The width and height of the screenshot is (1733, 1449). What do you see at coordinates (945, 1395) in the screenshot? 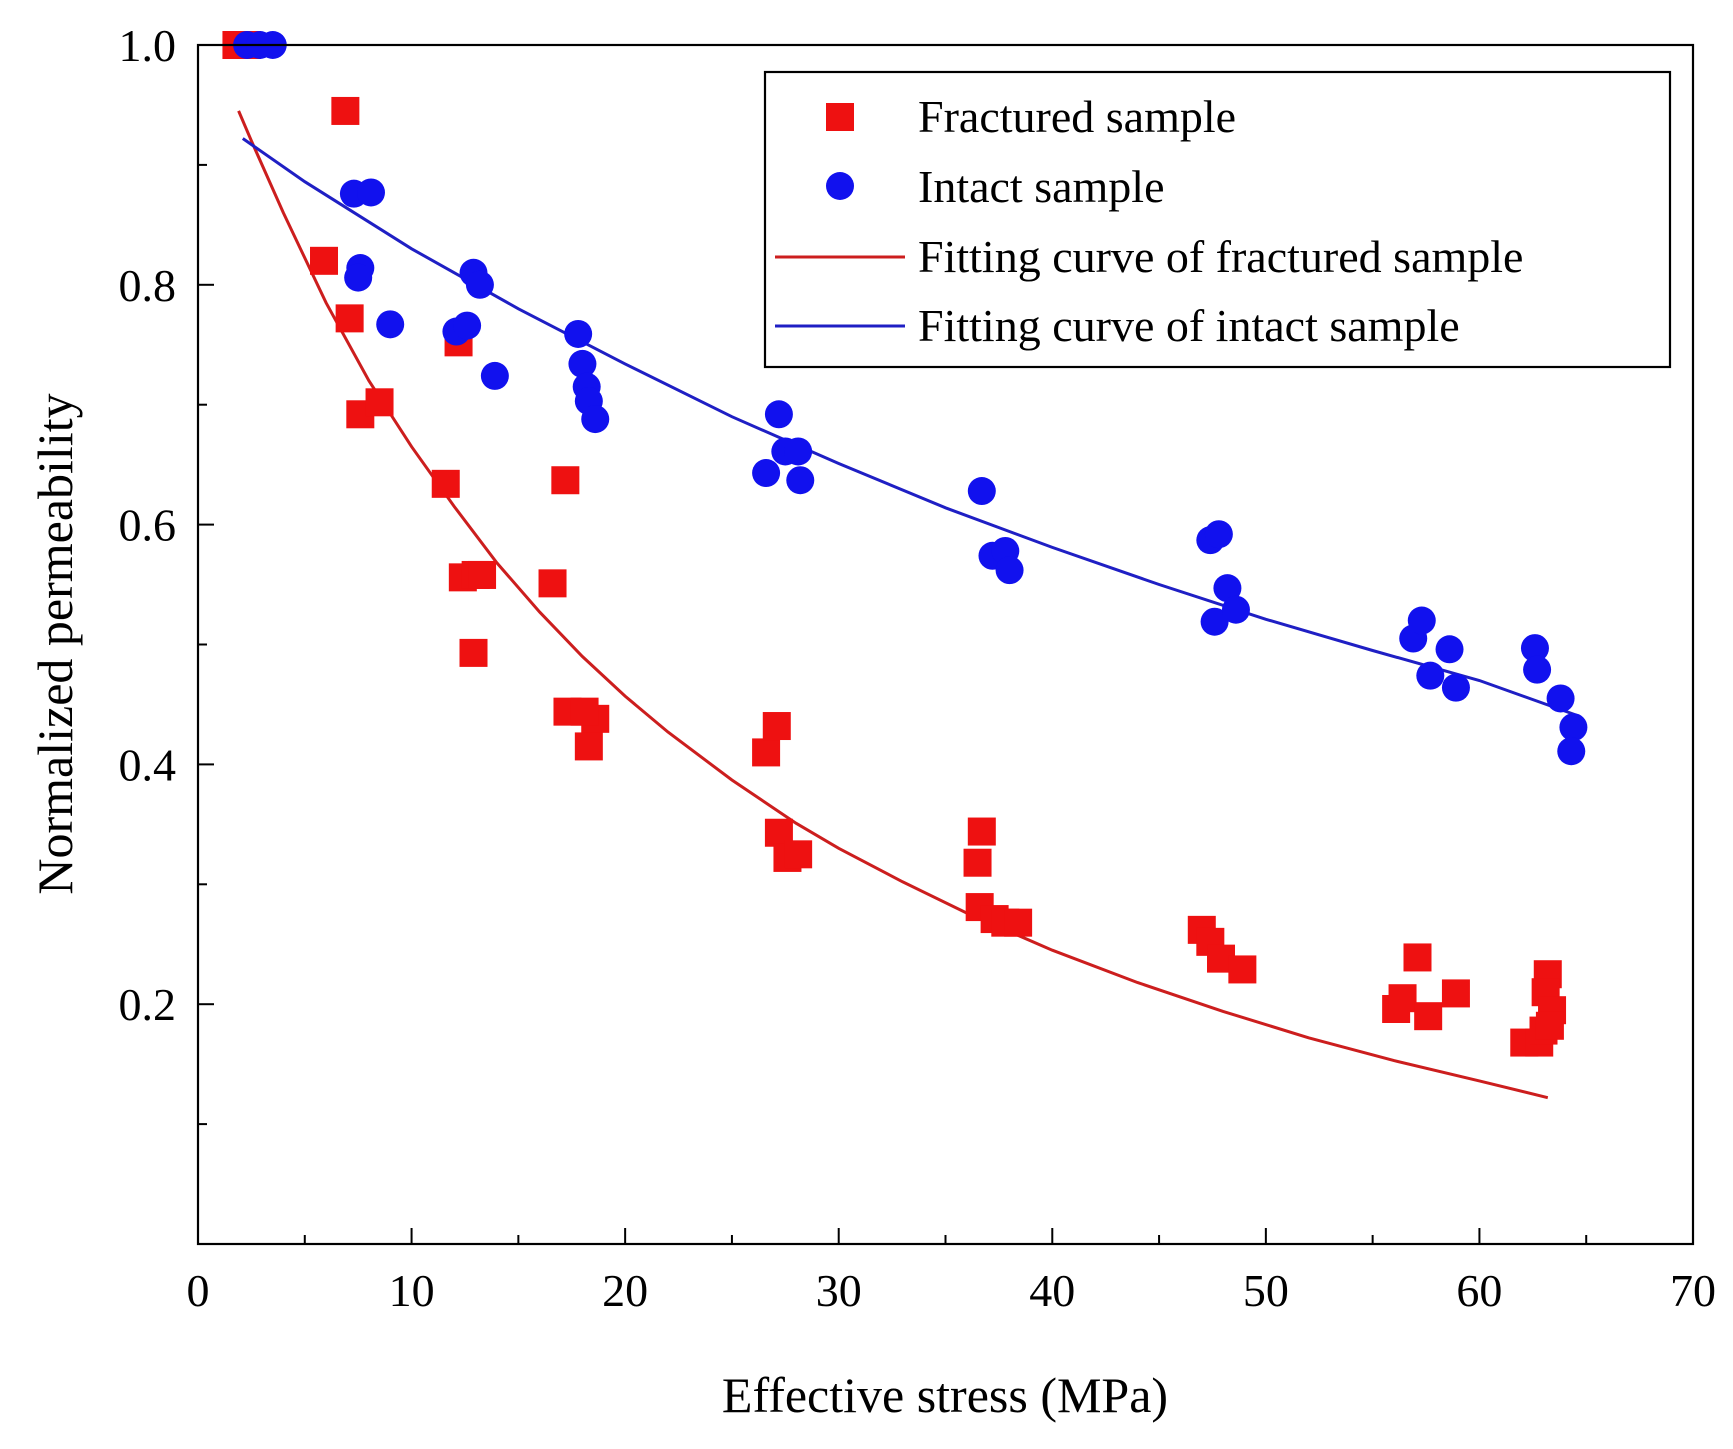
I see `x-axis-title: Effective stress (MPa)` at bounding box center [945, 1395].